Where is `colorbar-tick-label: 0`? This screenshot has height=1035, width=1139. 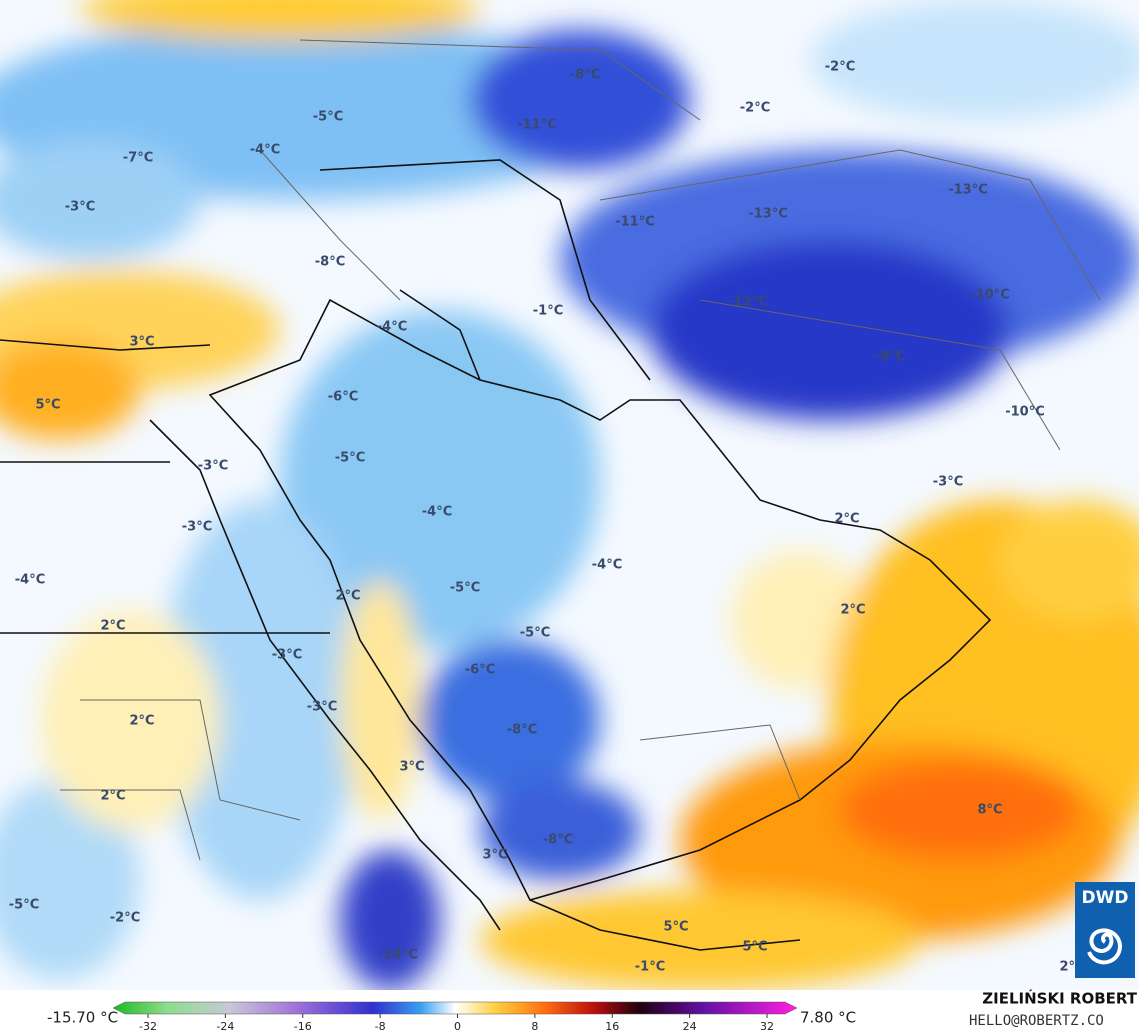 colorbar-tick-label: 0 is located at coordinates (457, 1026).